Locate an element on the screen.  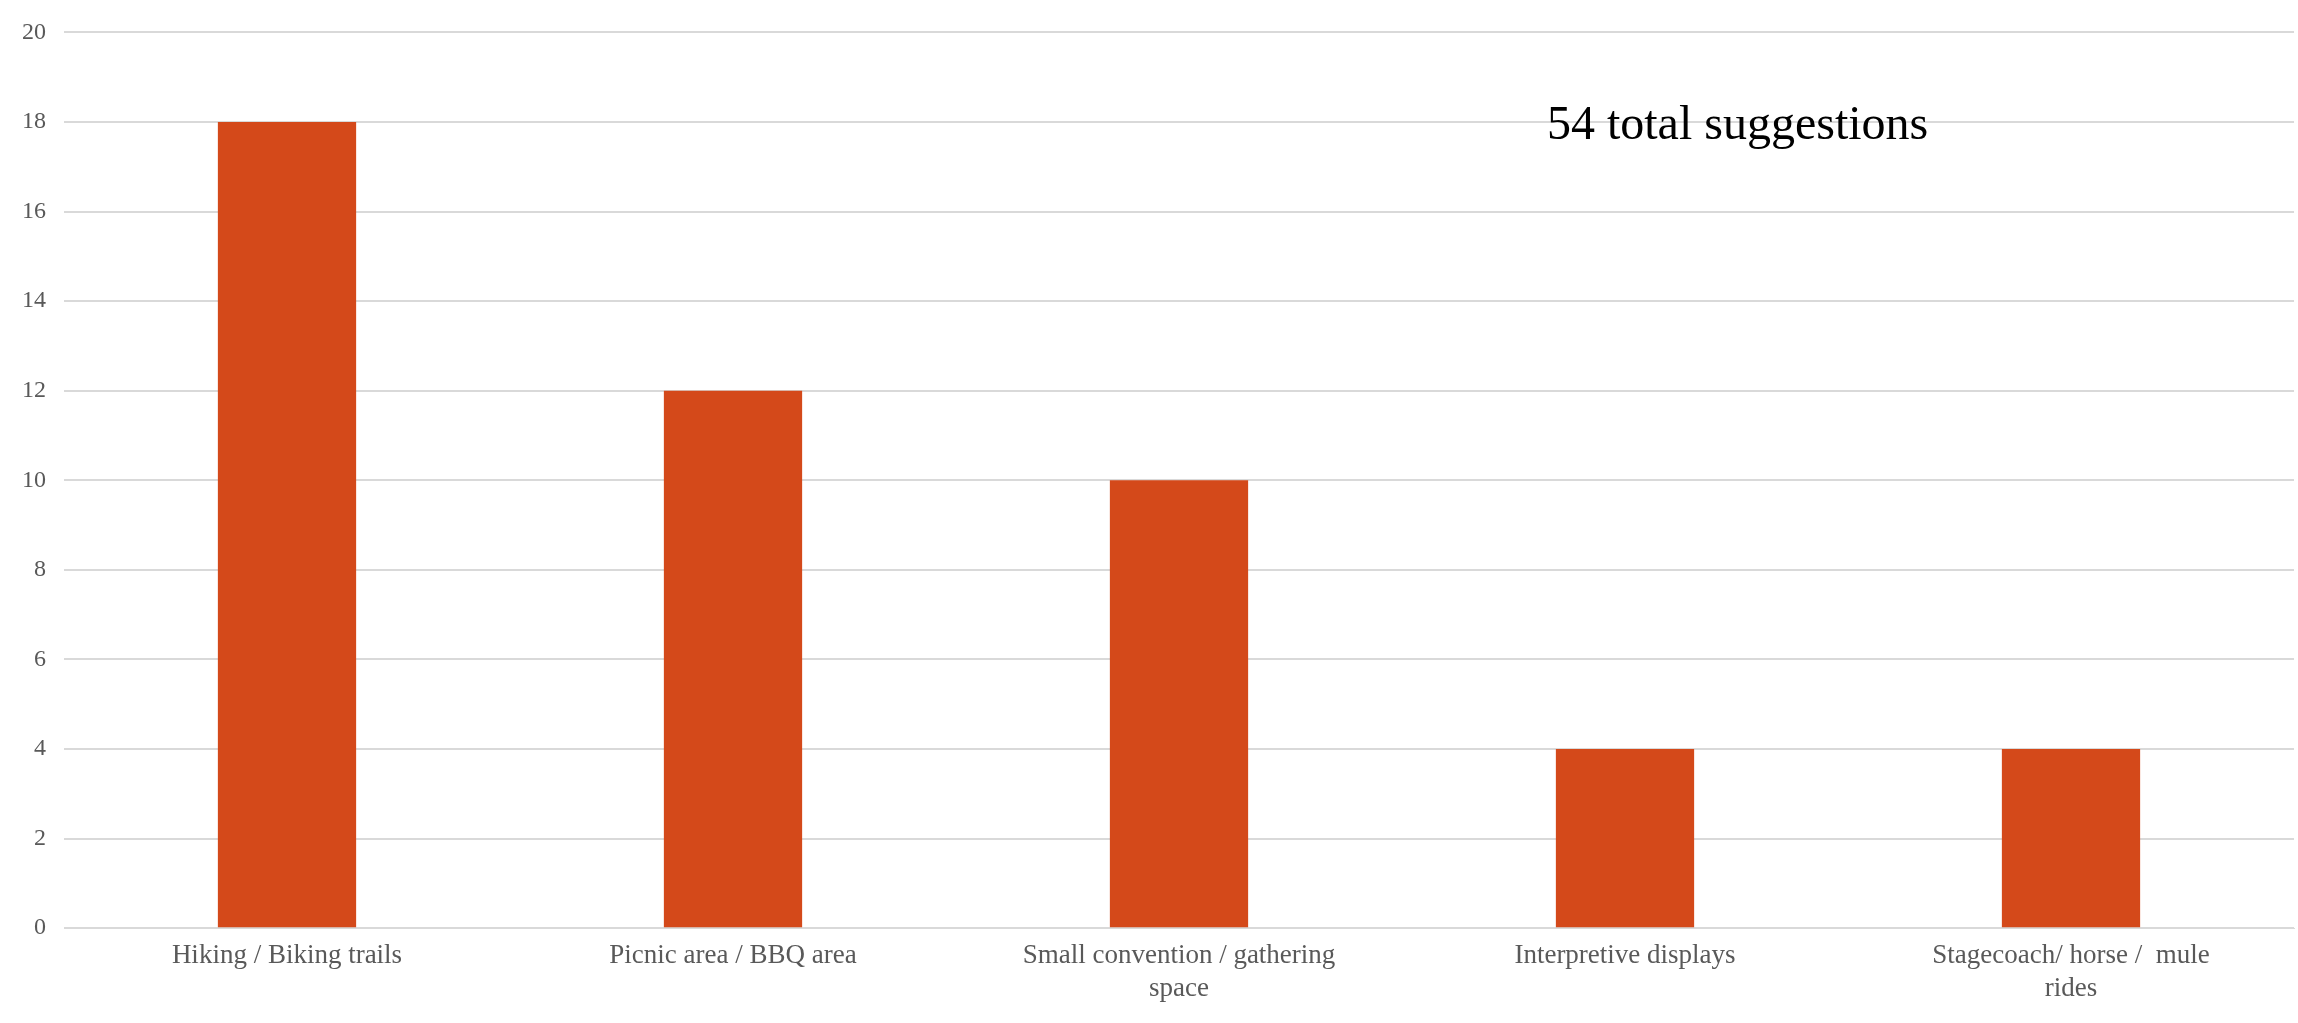
x-tick-label: Picnic area / BBQ area is located at coordinates (733, 954).